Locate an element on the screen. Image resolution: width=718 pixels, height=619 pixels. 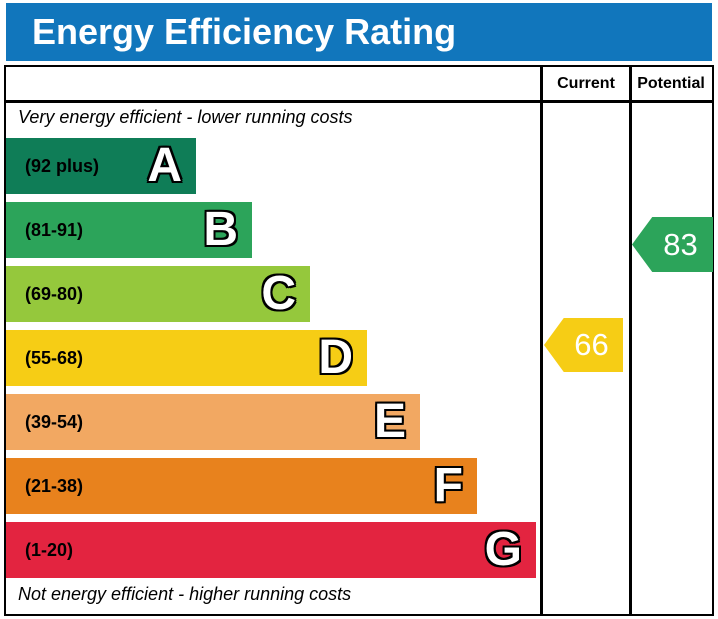
band-range-label: (39-54) is located at coordinates (54, 421).